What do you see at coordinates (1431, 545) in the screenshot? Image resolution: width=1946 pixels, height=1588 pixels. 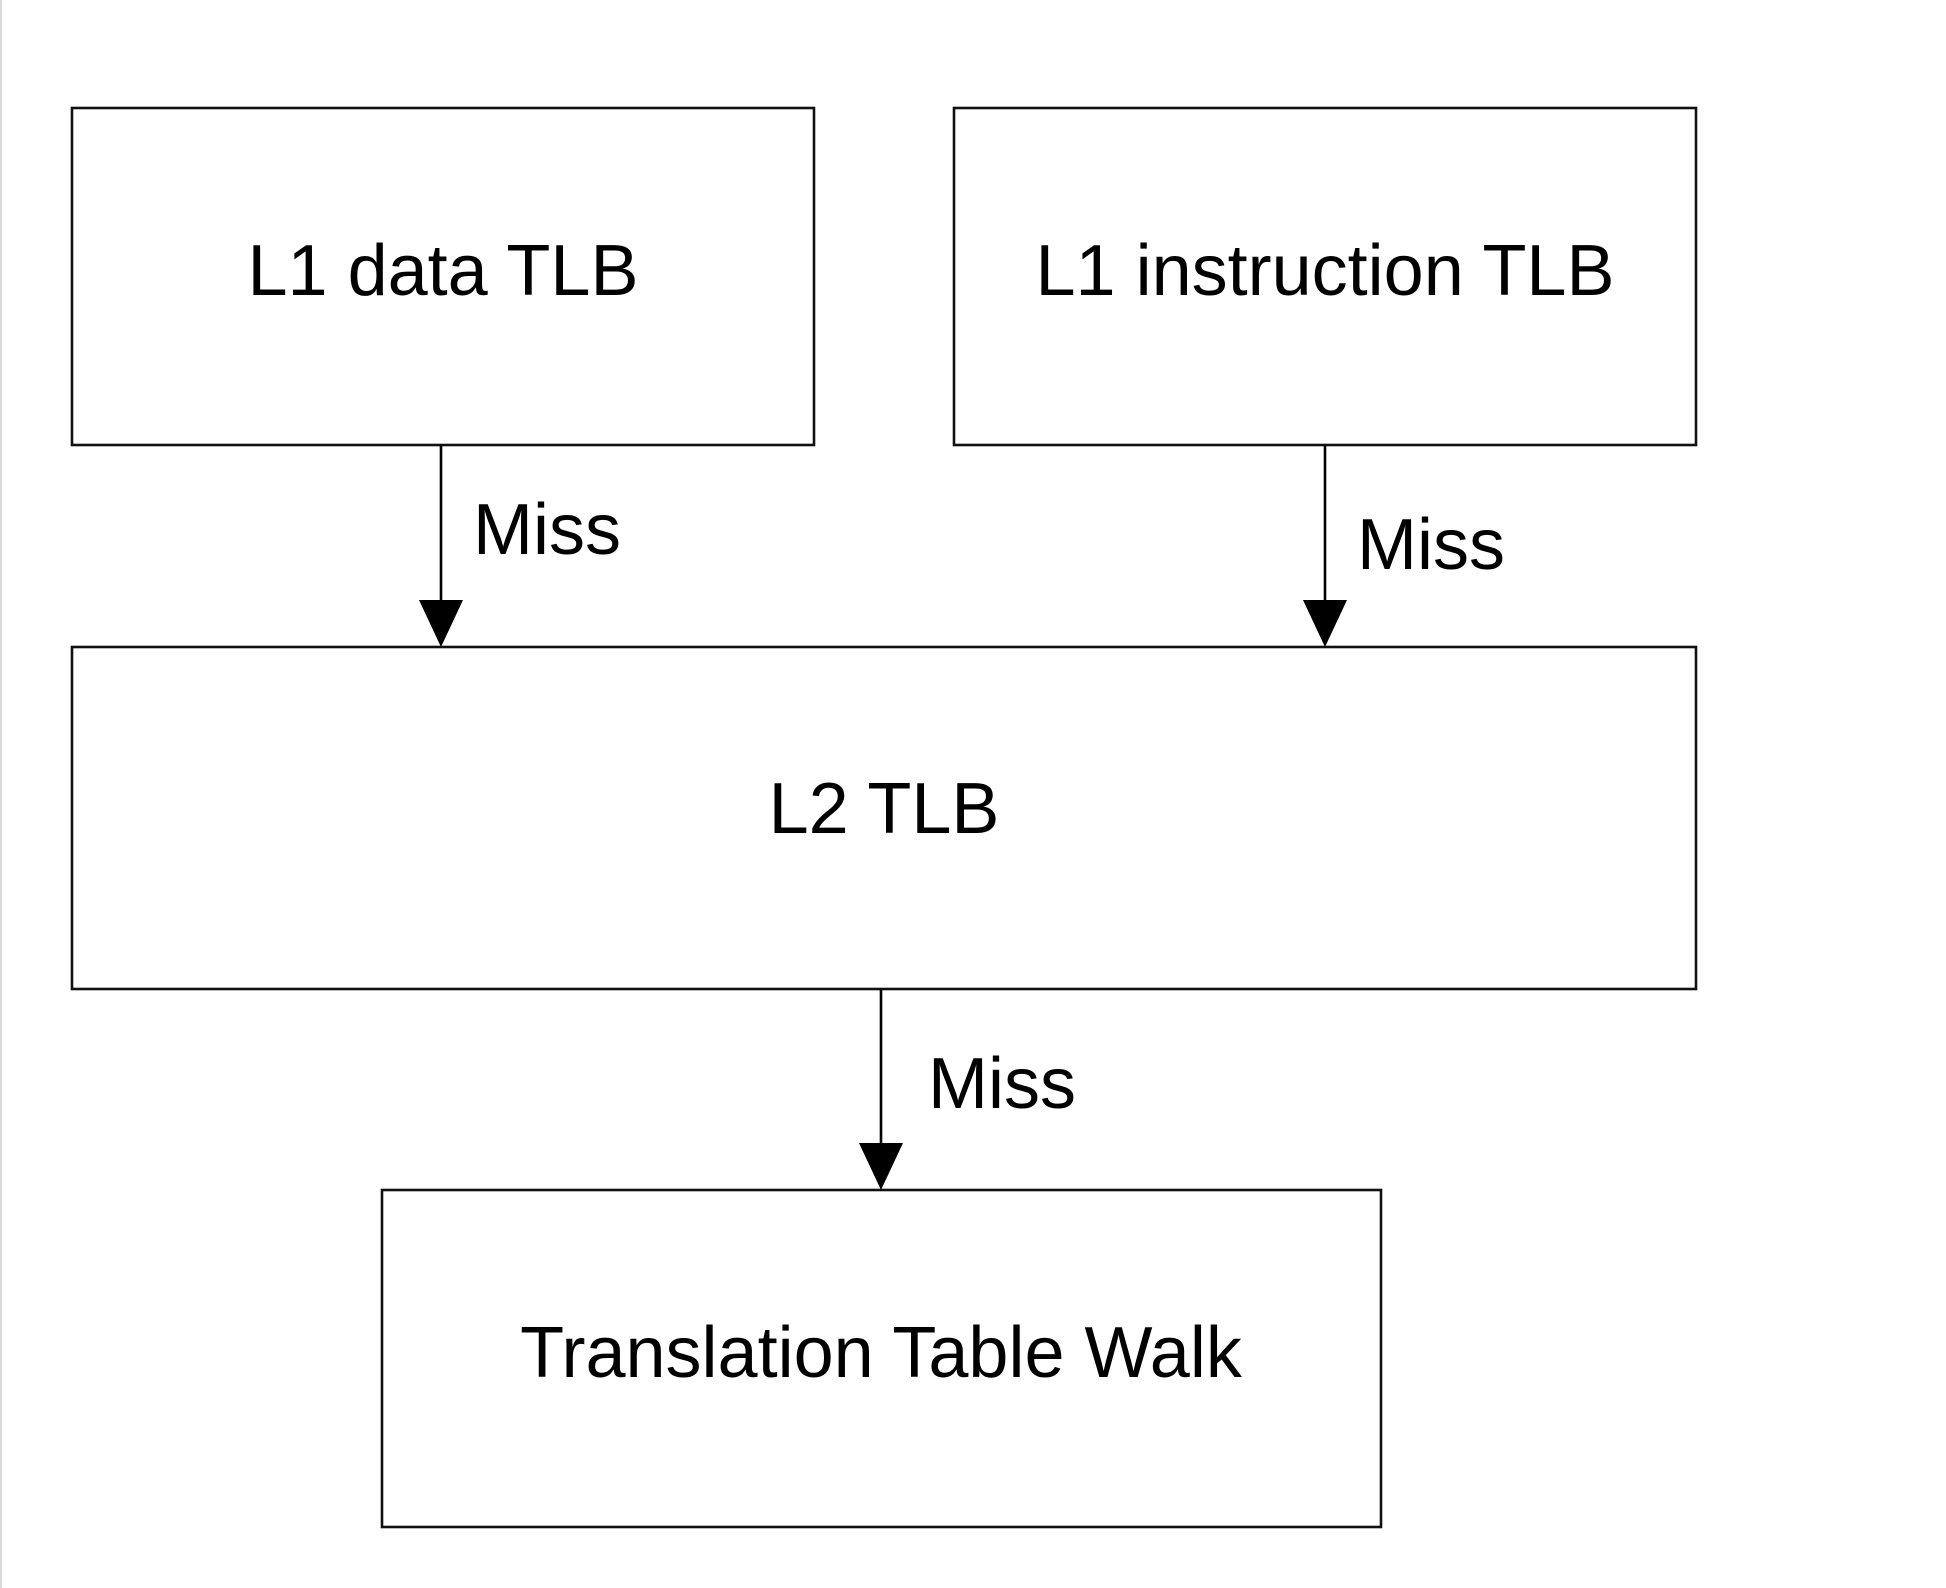 I see `edge-l1-instruction-to-l2-label: Miss` at bounding box center [1431, 545].